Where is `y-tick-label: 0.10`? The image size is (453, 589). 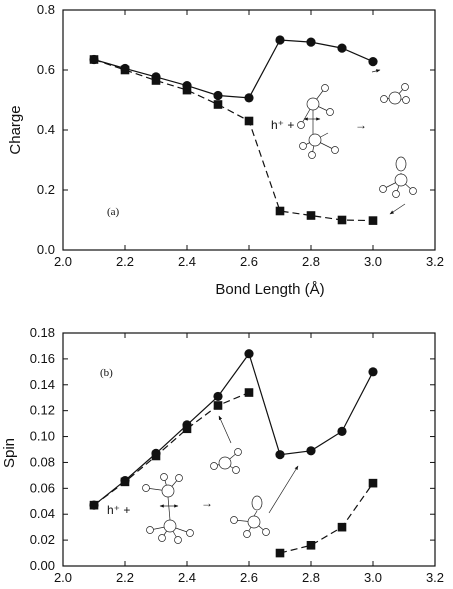
y-tick-label: 0.10 is located at coordinates (42, 436).